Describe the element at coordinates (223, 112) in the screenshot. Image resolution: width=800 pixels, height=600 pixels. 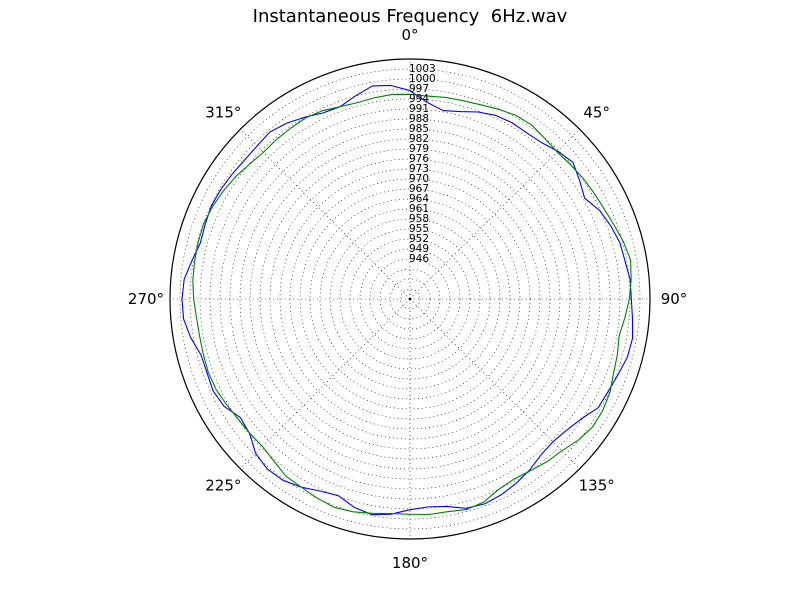
I see `angular-tick-label: 315°` at that location.